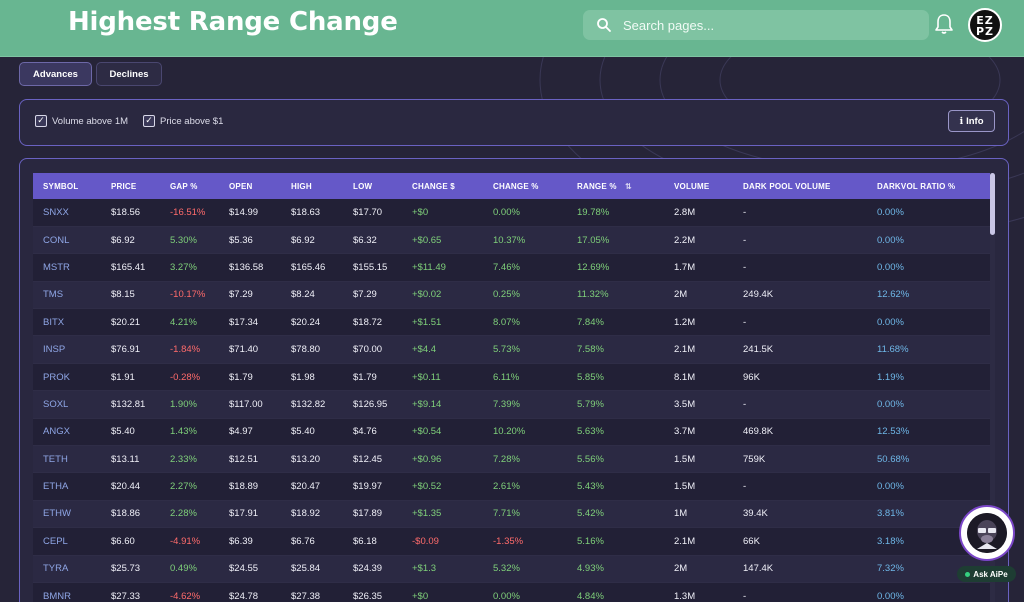 Image resolution: width=1024 pixels, height=602 pixels. I want to click on column-header-label: PRICE, so click(124, 186).